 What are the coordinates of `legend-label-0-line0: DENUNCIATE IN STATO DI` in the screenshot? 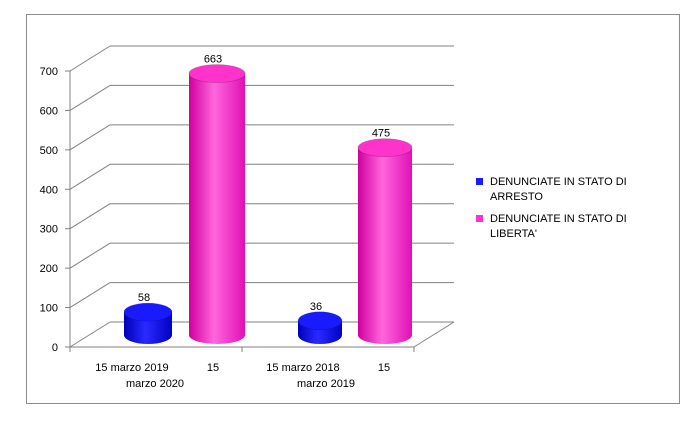 It's located at (558, 182).